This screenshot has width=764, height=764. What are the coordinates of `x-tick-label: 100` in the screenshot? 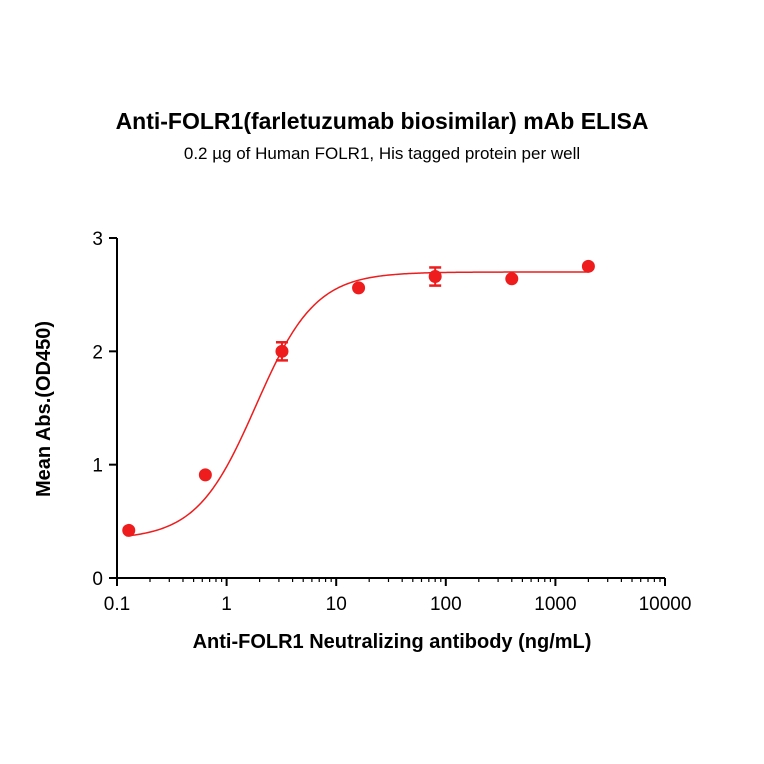 It's located at (446, 604).